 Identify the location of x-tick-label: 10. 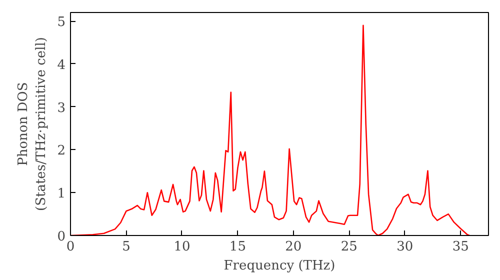
(182, 247).